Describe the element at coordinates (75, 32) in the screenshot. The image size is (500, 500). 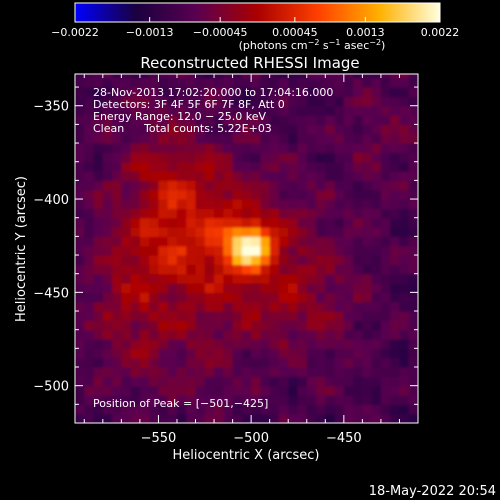
I see `colorbar-tick-label: −0.0022` at that location.